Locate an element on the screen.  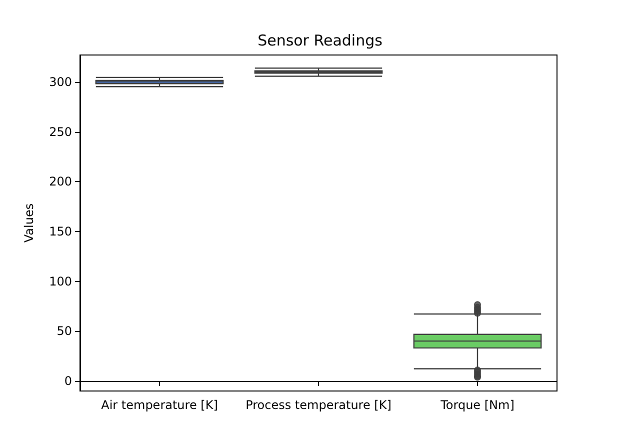
x-tick-label: Process temperature [K] is located at coordinates (319, 405).